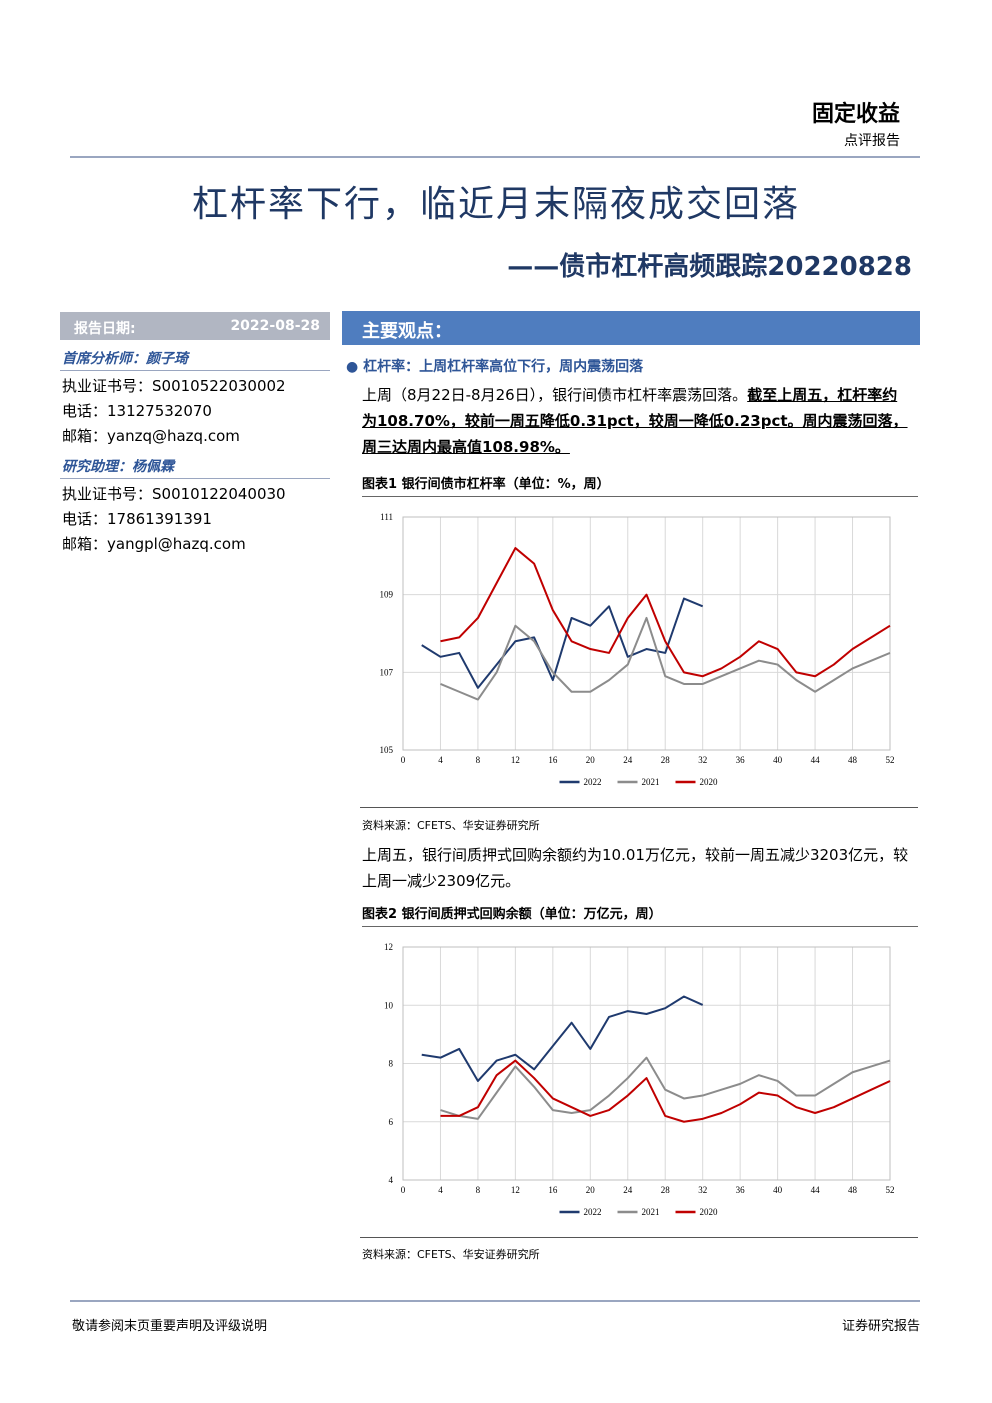 The image size is (992, 1403). Describe the element at coordinates (154, 544) in the screenshot. I see `info-line: 邮箱：yangpl@hazq.com` at that location.